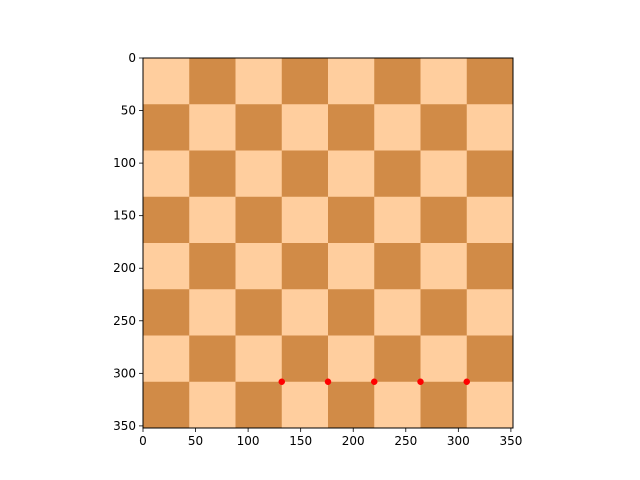 This screenshot has height=480, width=640. I want to click on x-tick-label: 250, so click(405, 441).